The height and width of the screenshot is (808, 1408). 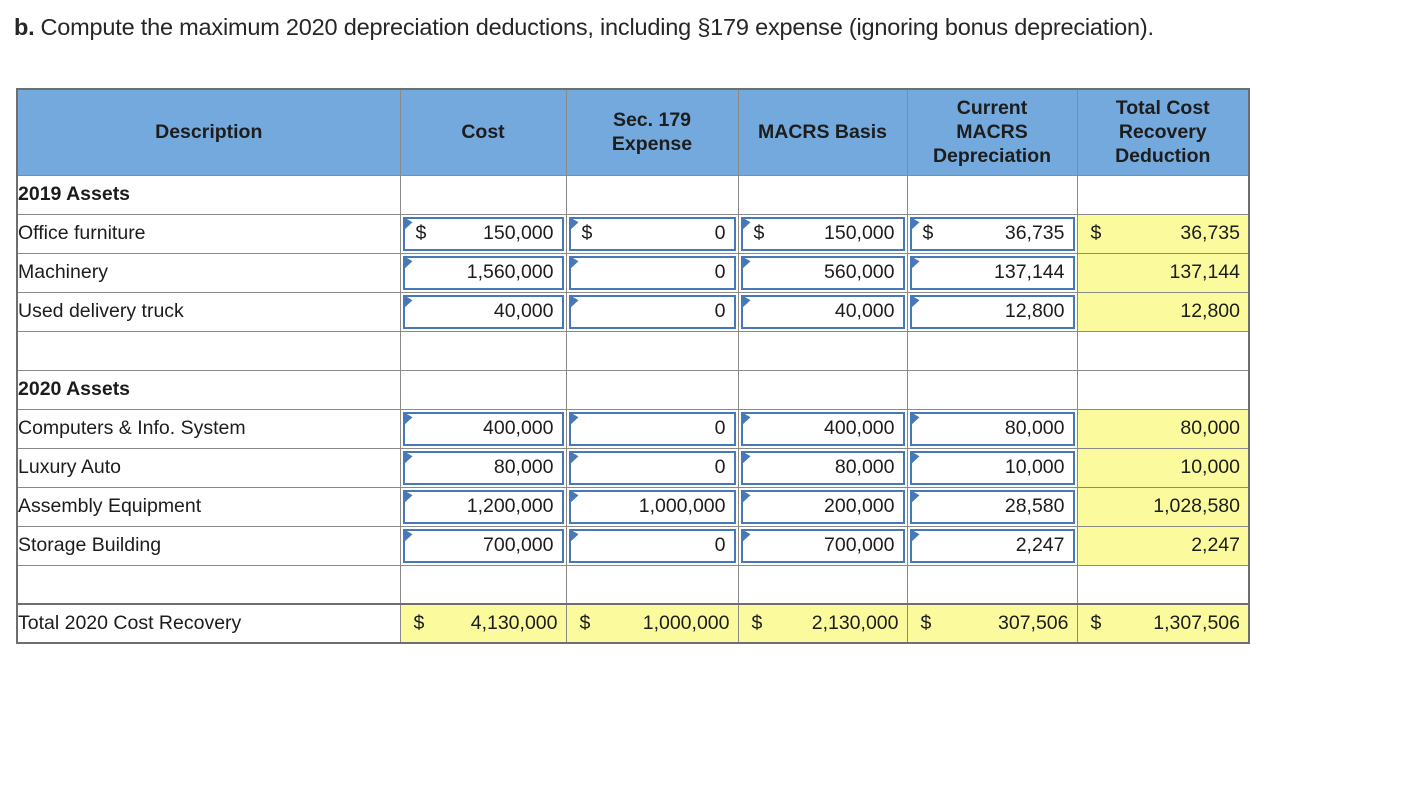 I want to click on col-header-description: Description, so click(x=208, y=132).